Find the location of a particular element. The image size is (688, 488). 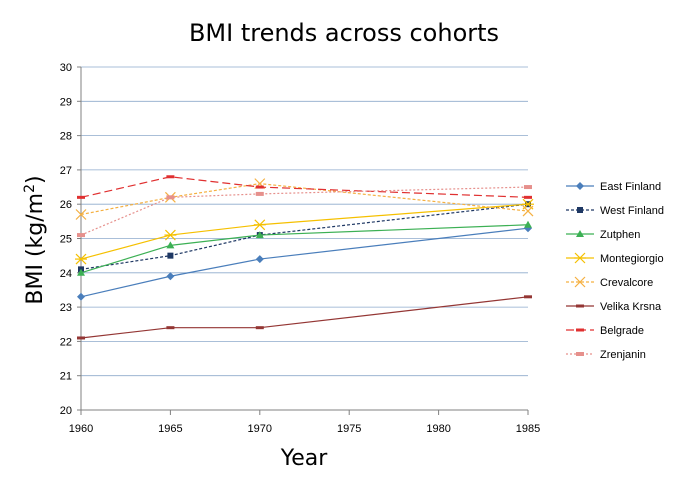

legend-item-zrenjanin: Zrenjanin is located at coordinates (606, 355).